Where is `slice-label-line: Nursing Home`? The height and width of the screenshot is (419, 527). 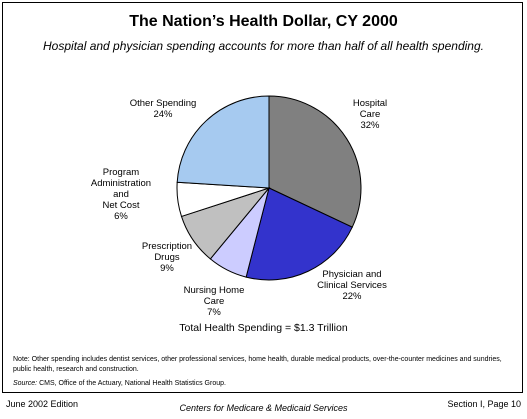
slice-label-line: Nursing Home is located at coordinates (214, 290).